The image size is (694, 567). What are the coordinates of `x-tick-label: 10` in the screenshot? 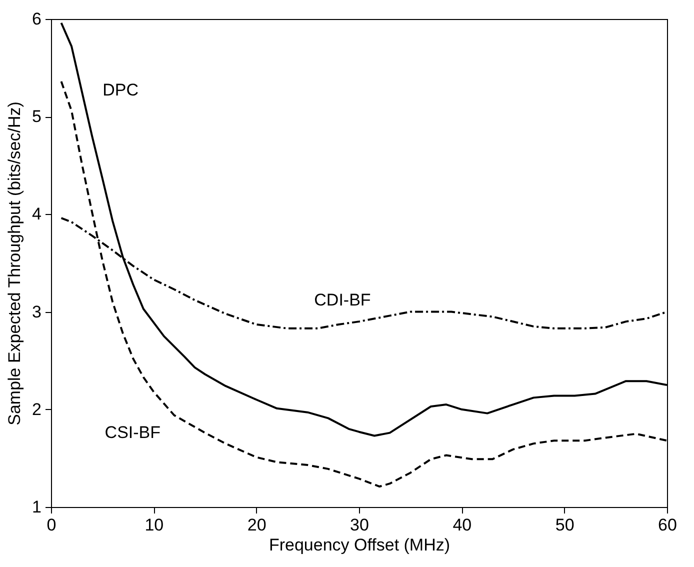 It's located at (154, 525).